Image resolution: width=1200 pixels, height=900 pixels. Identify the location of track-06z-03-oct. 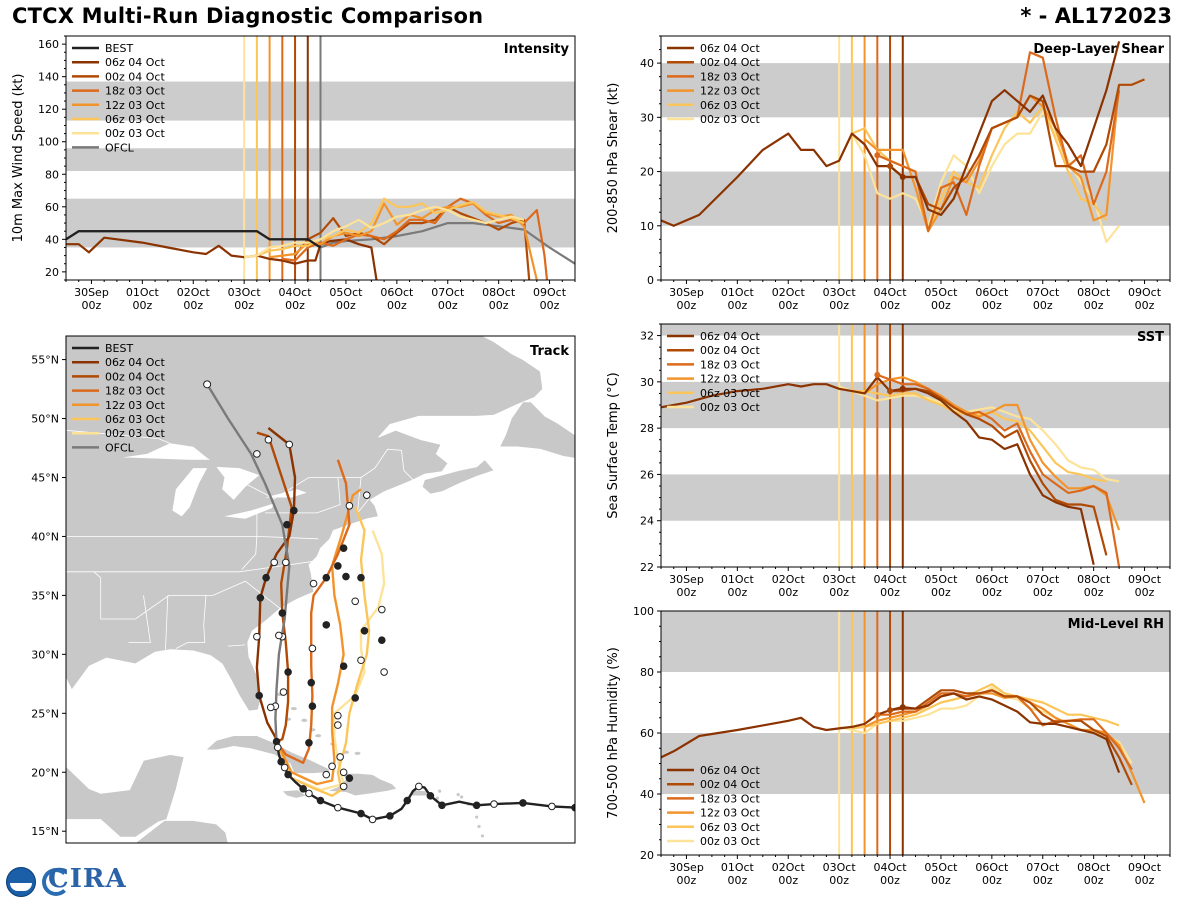
(323, 651).